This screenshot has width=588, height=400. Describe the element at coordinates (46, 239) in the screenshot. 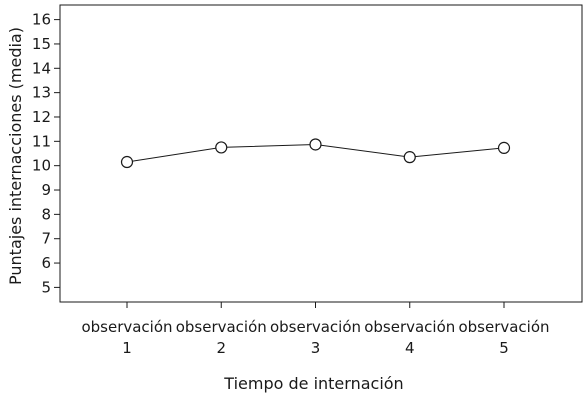

I see `y-tick-label: 7` at that location.